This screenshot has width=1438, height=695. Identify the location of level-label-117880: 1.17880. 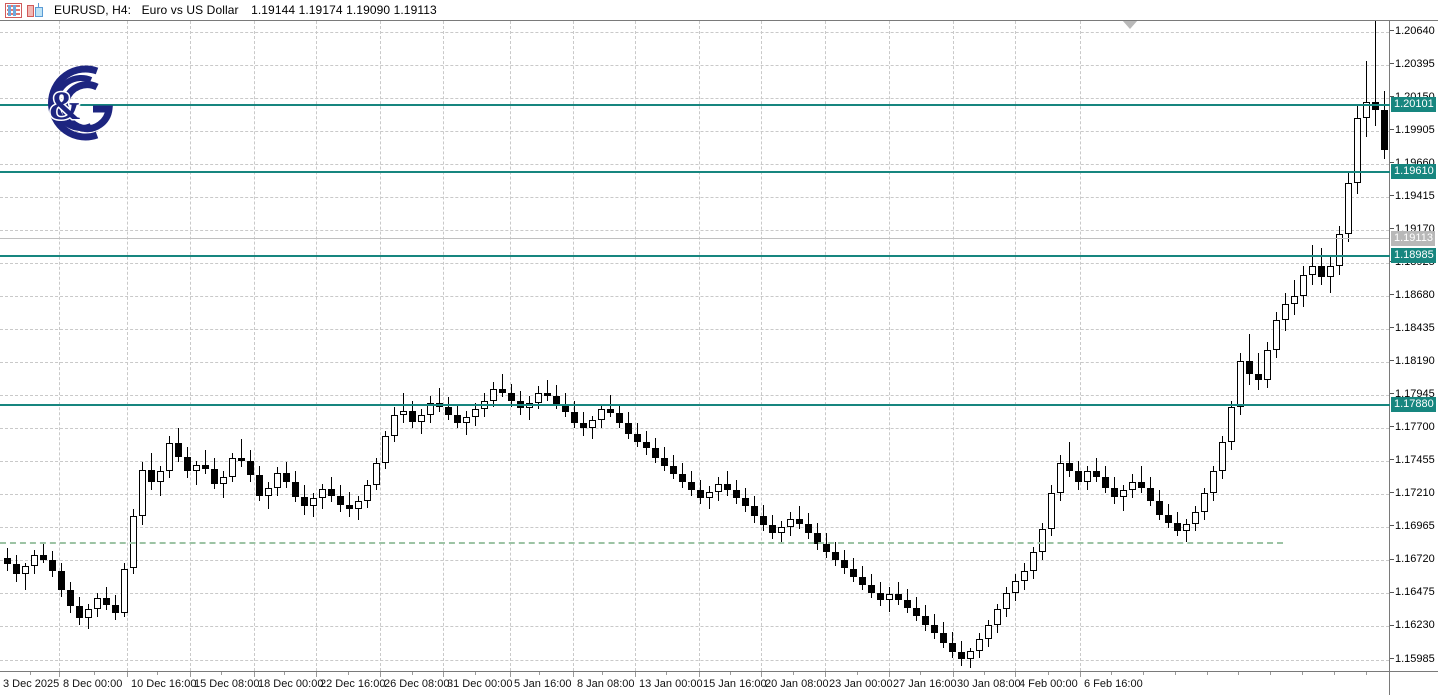
(1413, 404).